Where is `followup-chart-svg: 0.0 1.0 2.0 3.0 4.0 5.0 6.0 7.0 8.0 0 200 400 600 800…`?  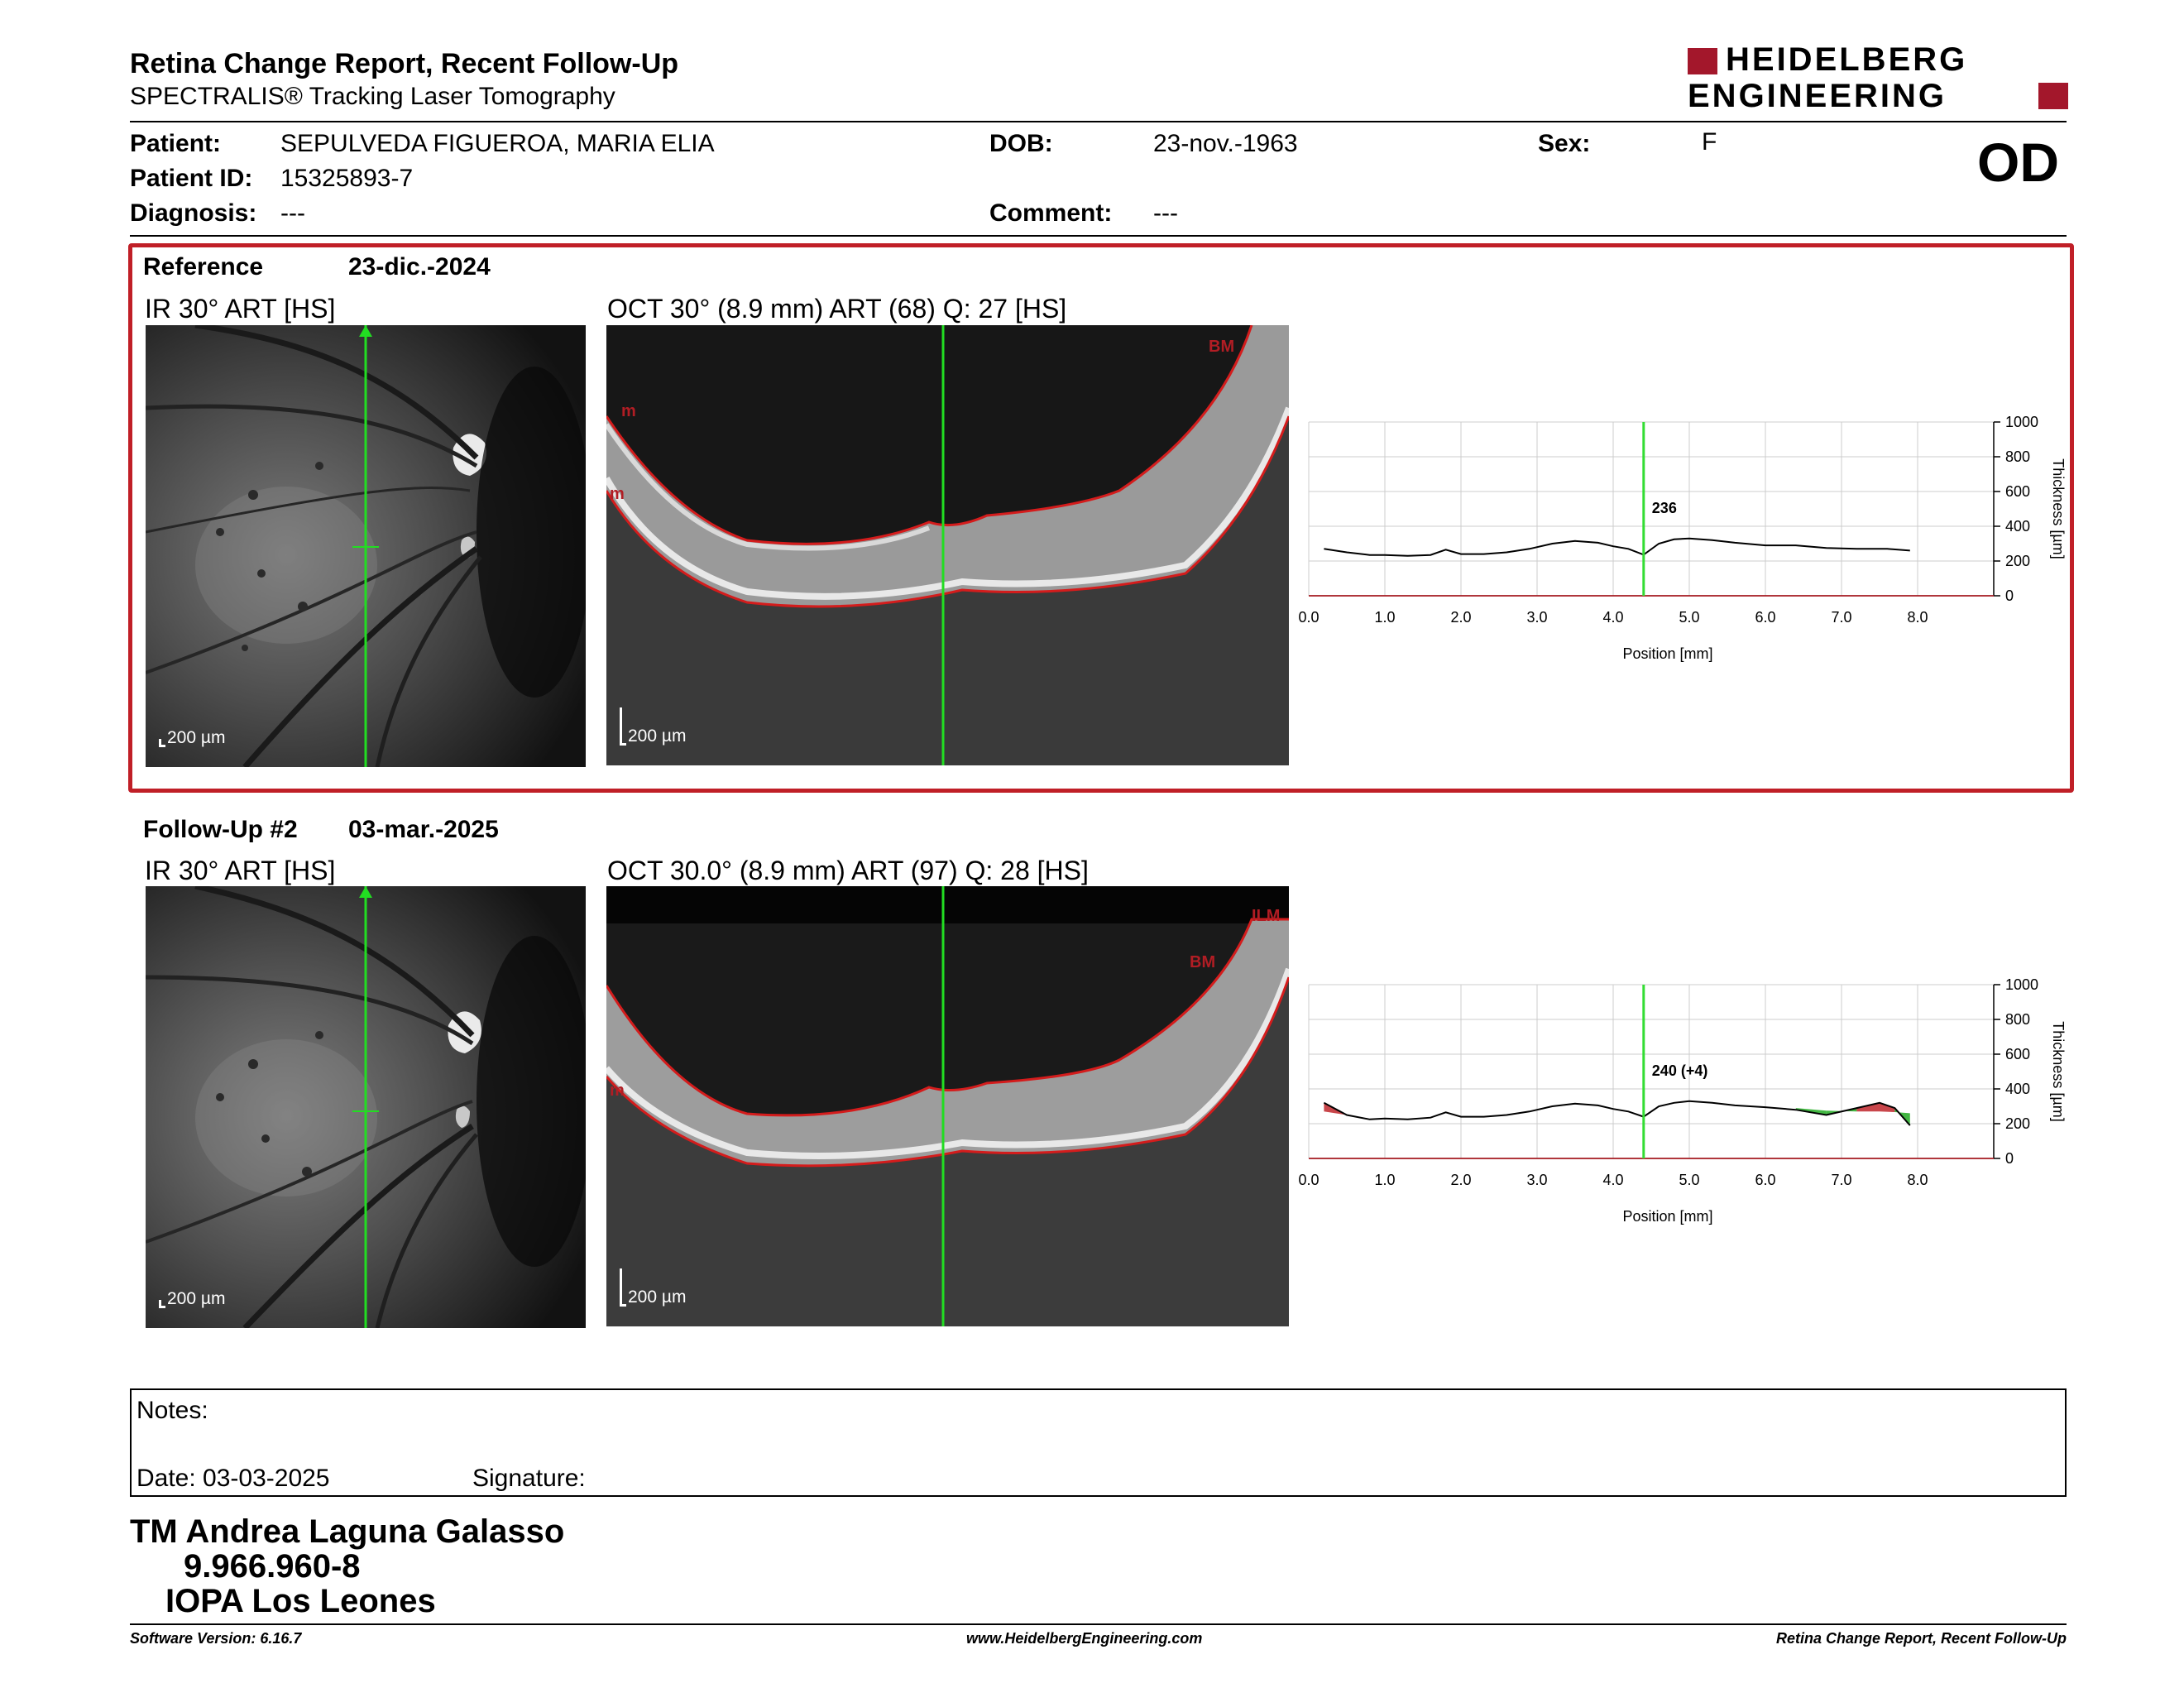 followup-chart-svg: 0.0 1.0 2.0 3.0 4.0 5.0 6.0 7.0 8.0 0 200 400 600 800… is located at coordinates (1682, 1100).